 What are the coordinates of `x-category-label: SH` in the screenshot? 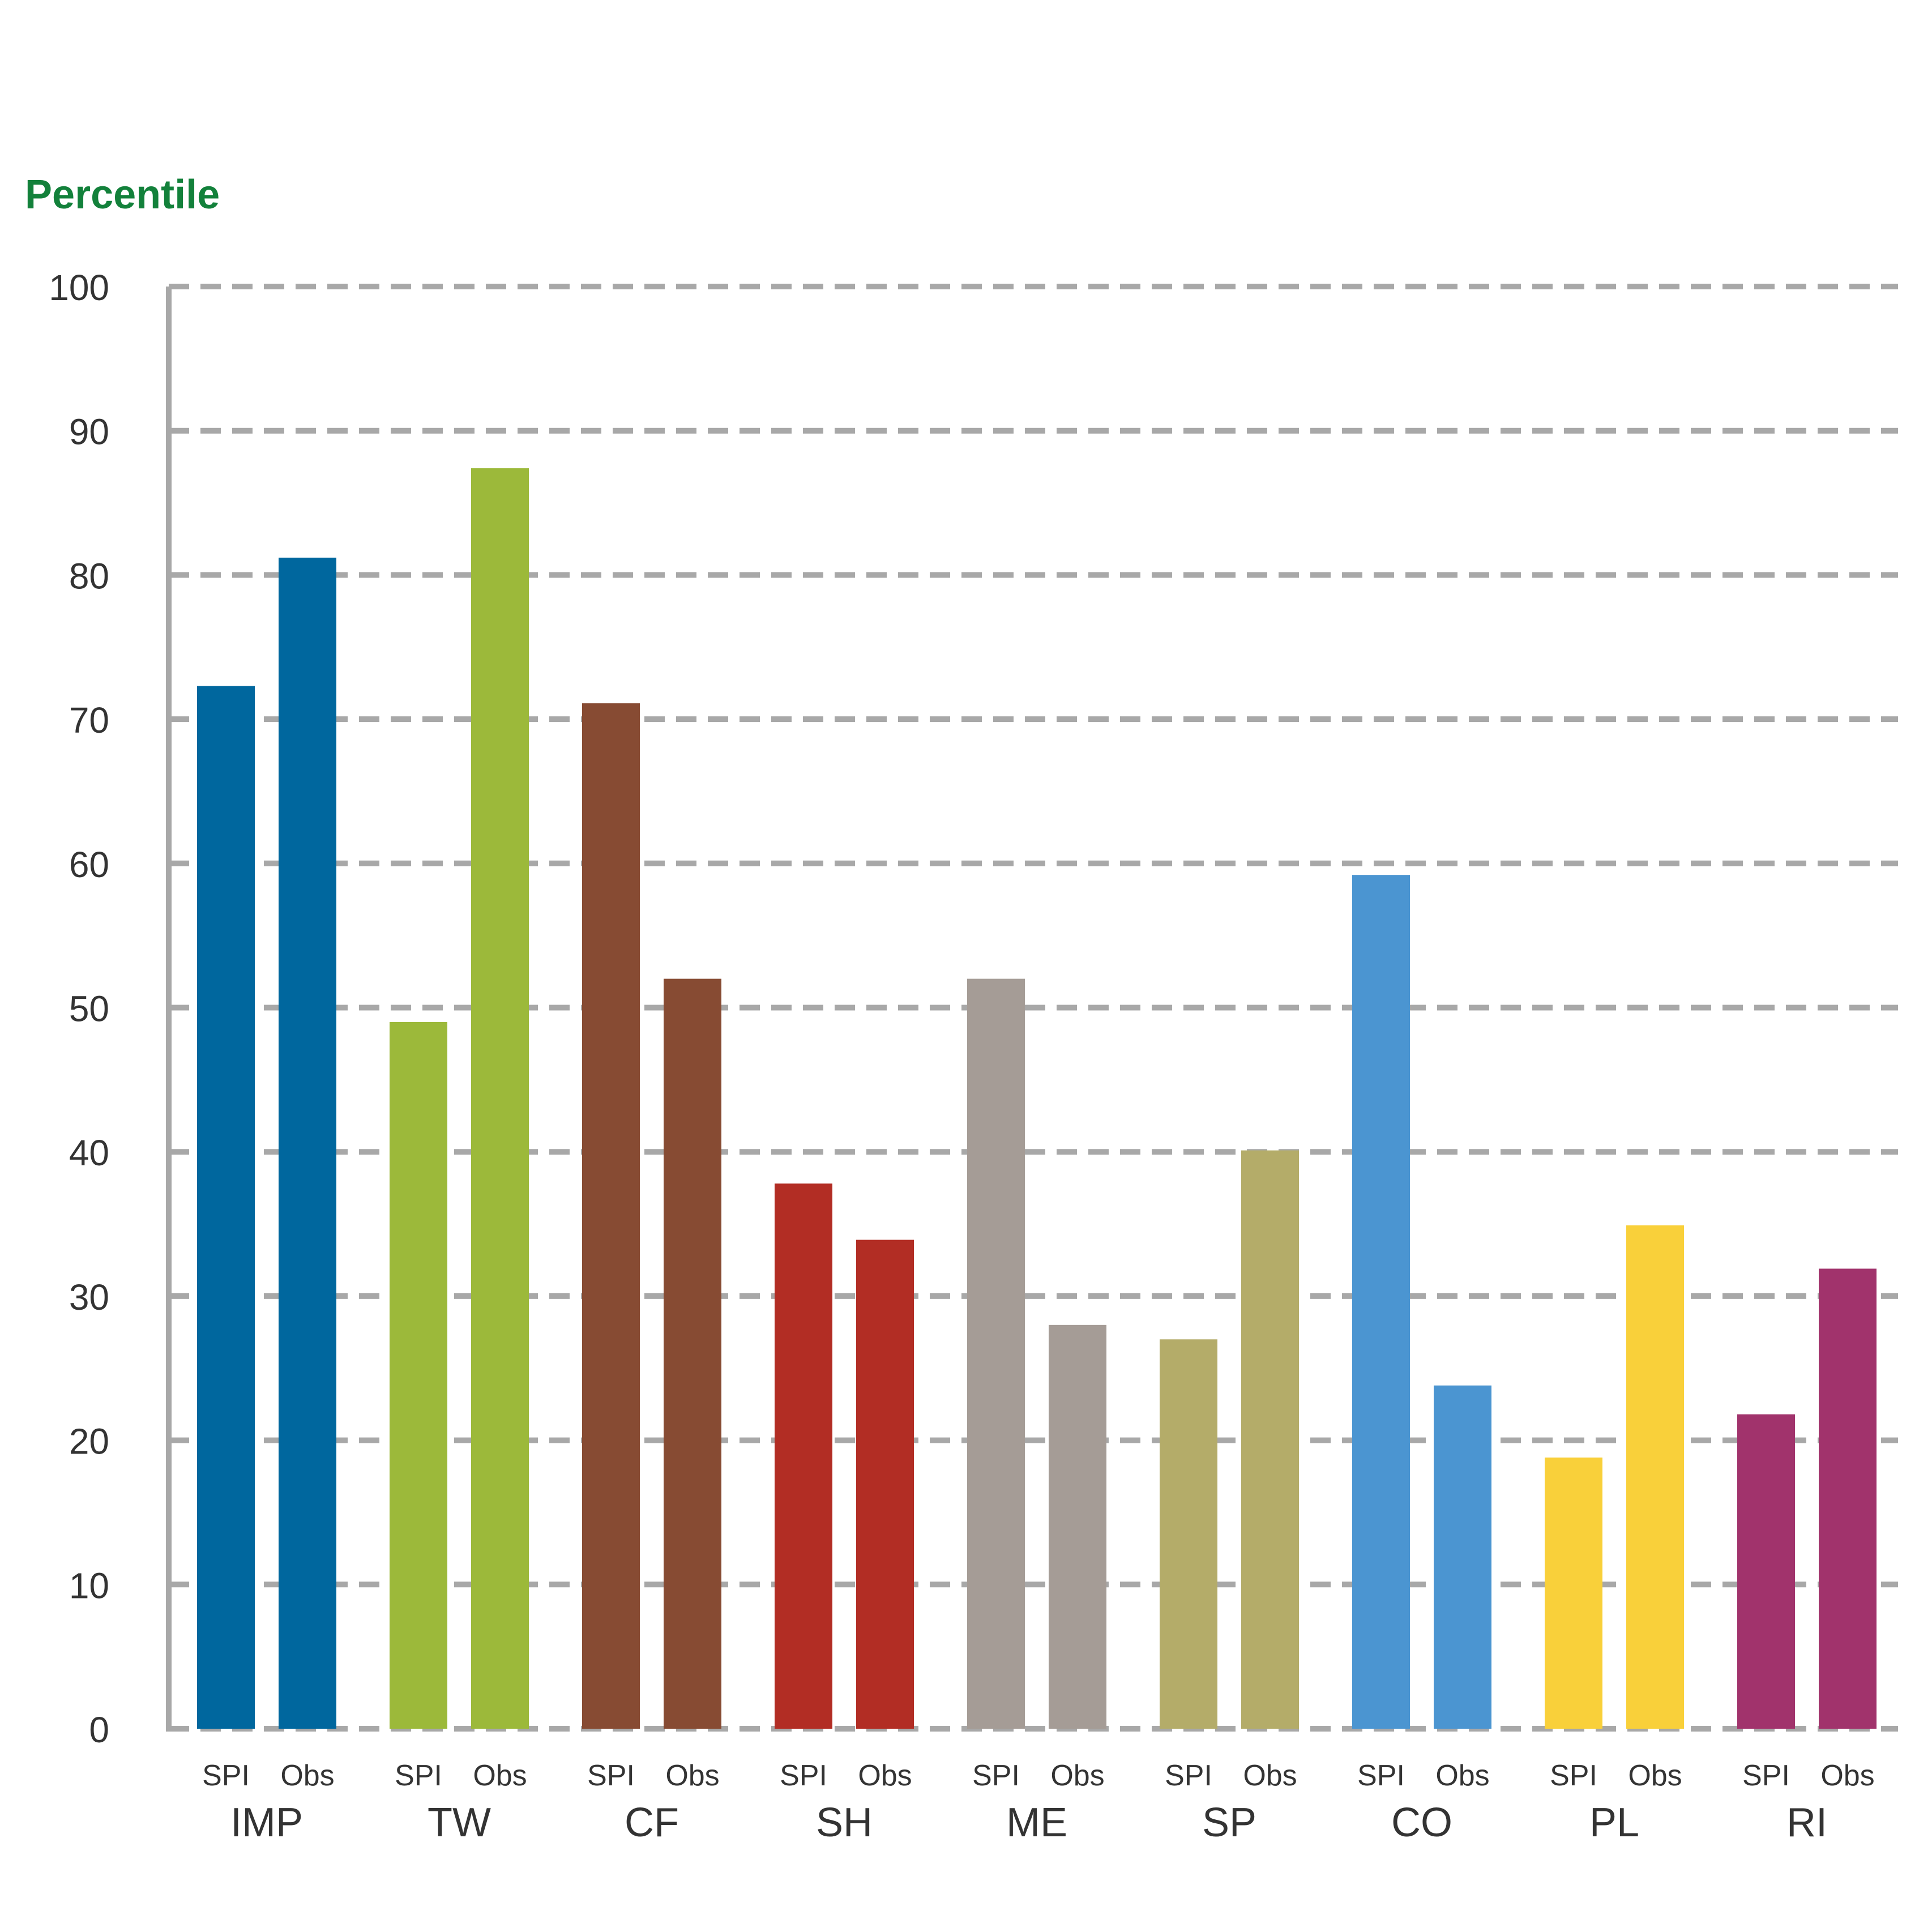 It's located at (845, 1822).